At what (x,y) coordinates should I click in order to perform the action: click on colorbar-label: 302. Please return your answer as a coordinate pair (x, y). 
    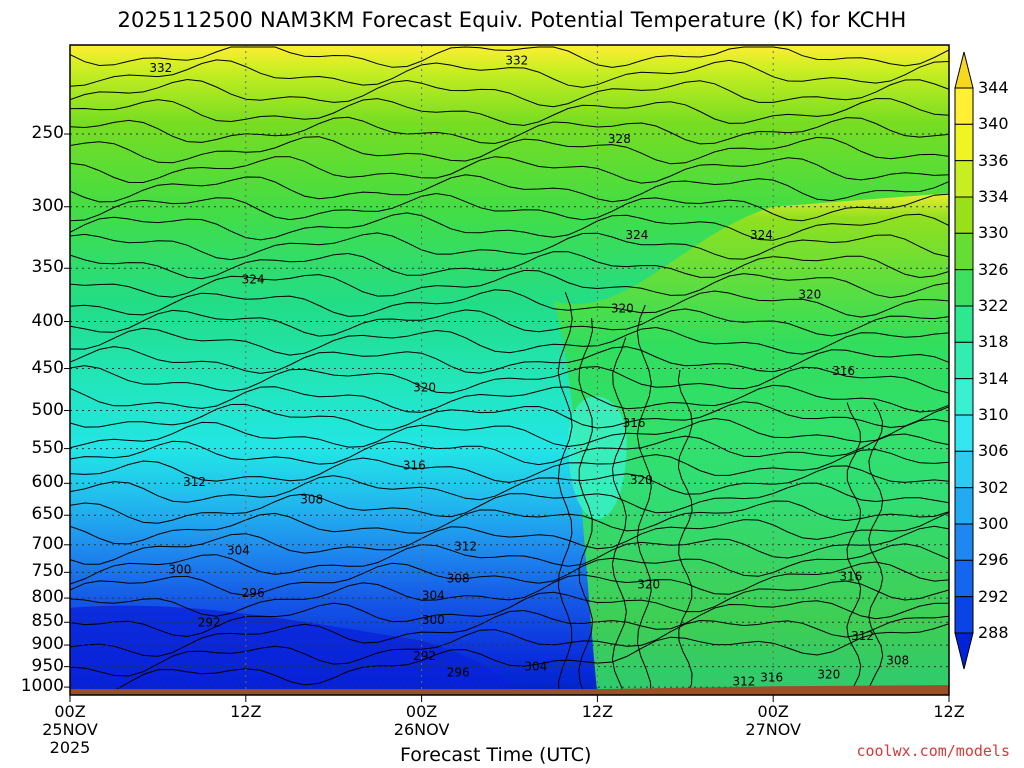
    Looking at the image, I should click on (993, 487).